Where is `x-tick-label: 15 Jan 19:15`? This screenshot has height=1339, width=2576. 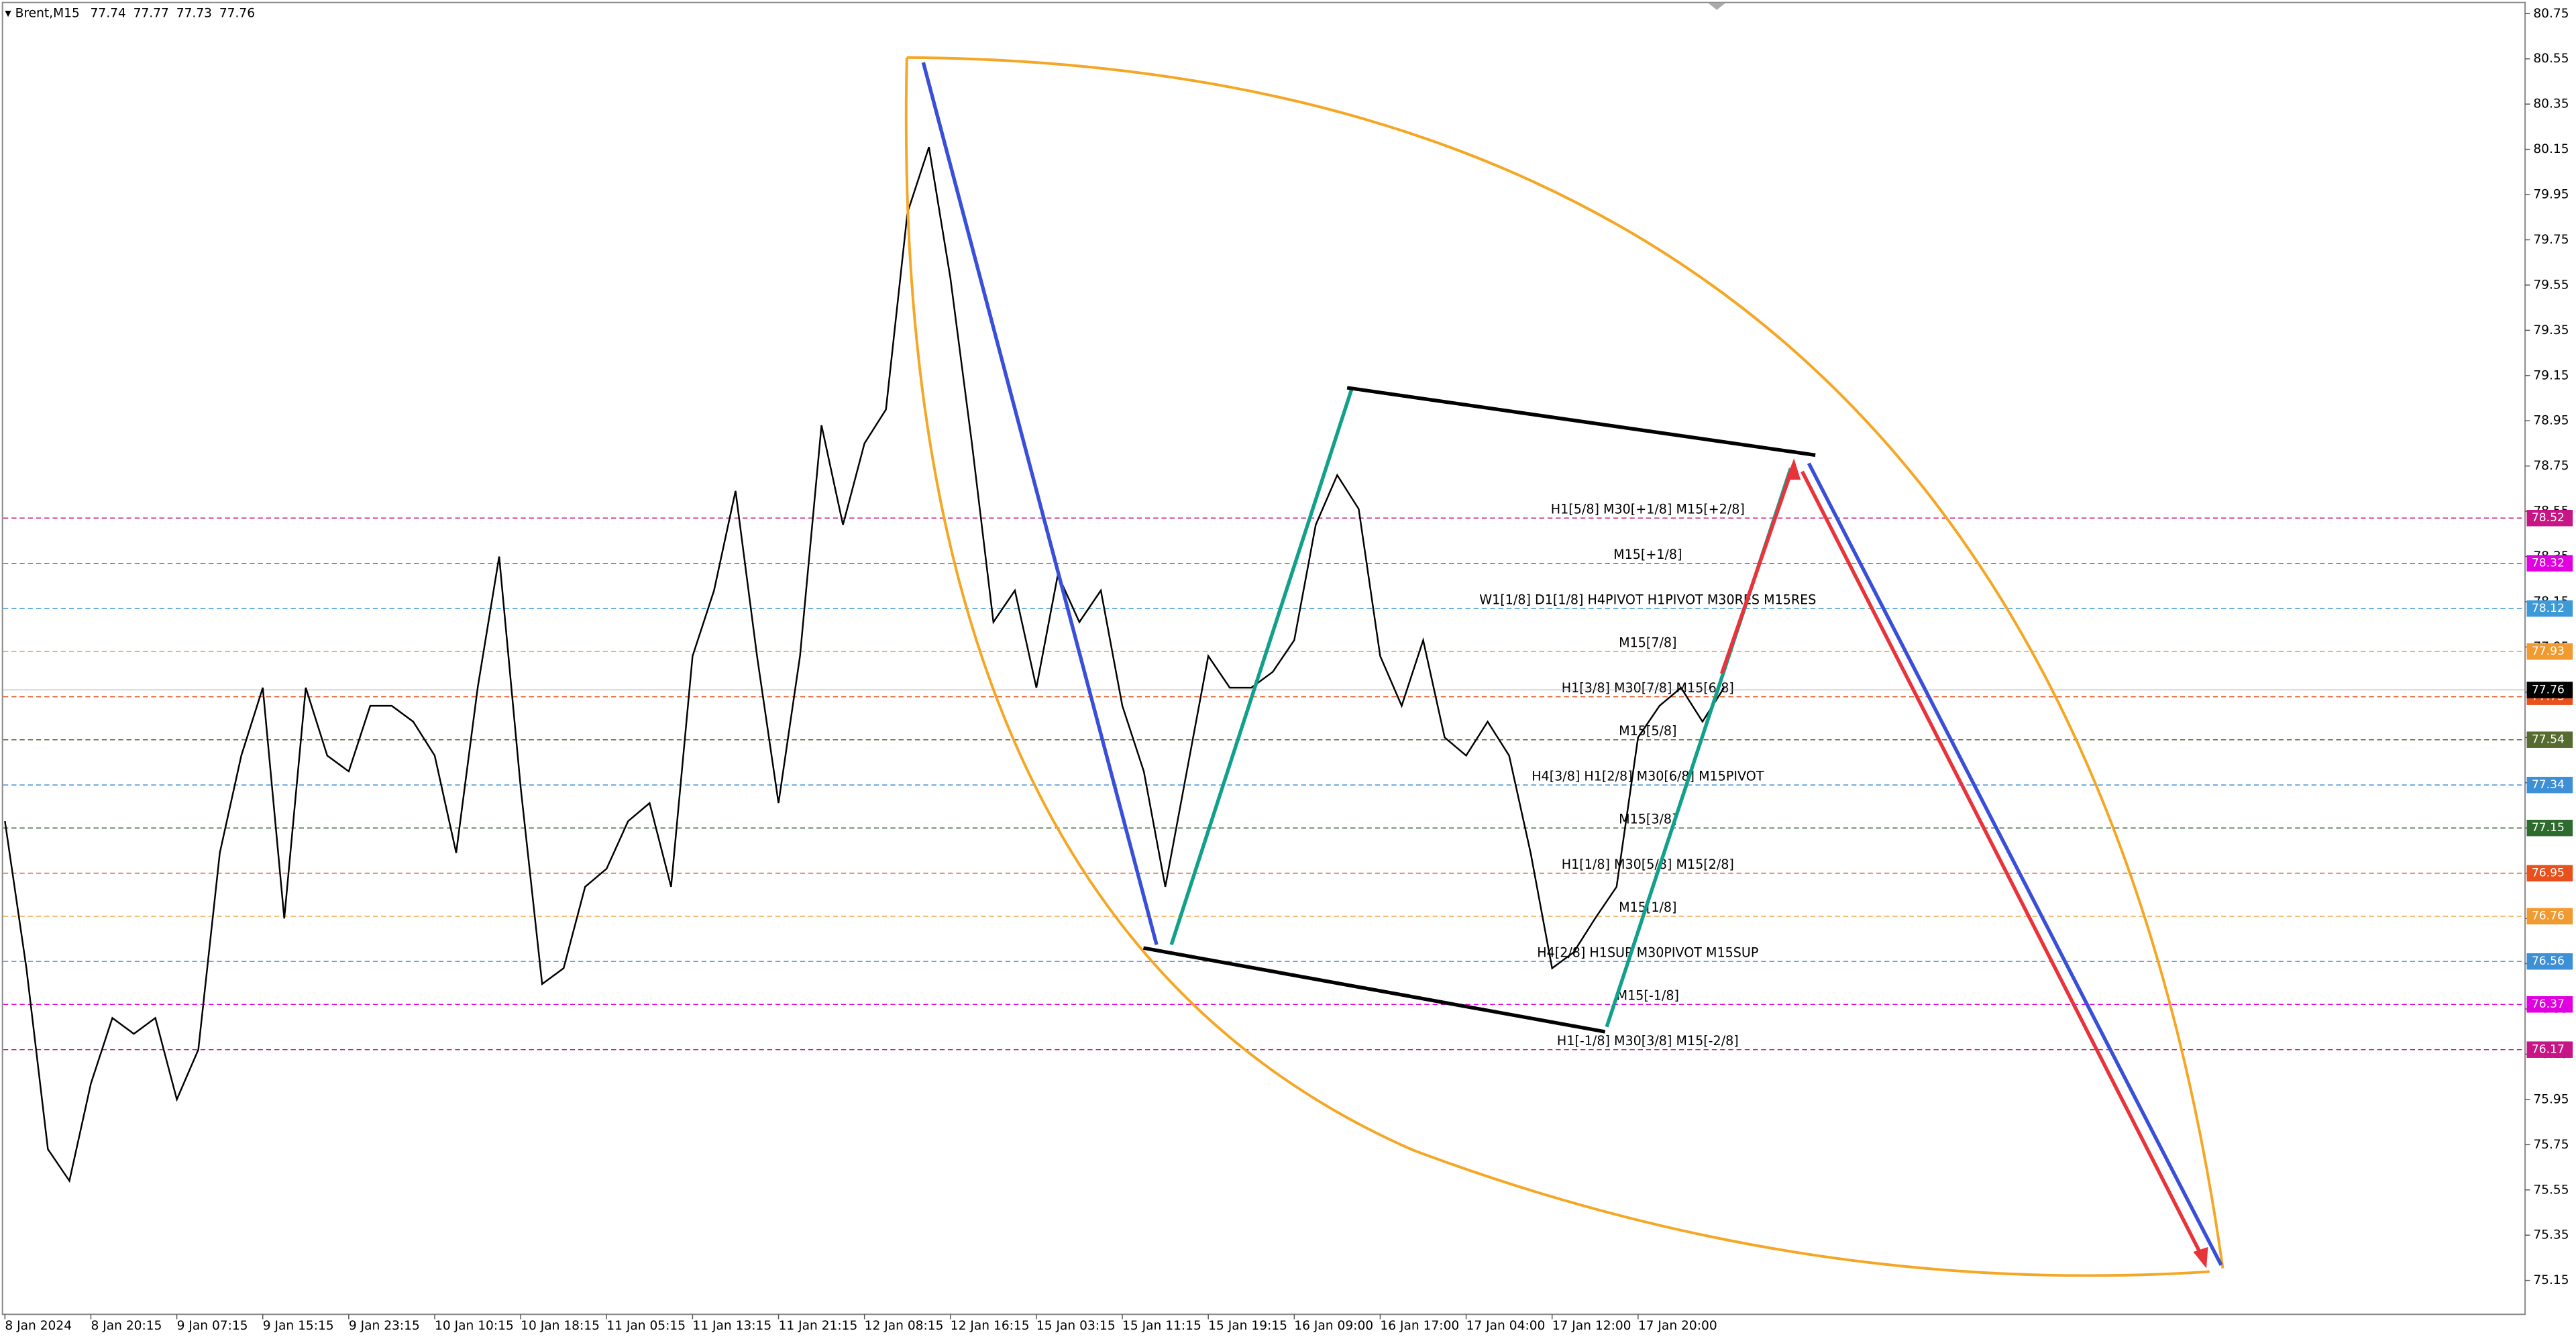 x-tick-label: 15 Jan 19:15 is located at coordinates (1247, 1326).